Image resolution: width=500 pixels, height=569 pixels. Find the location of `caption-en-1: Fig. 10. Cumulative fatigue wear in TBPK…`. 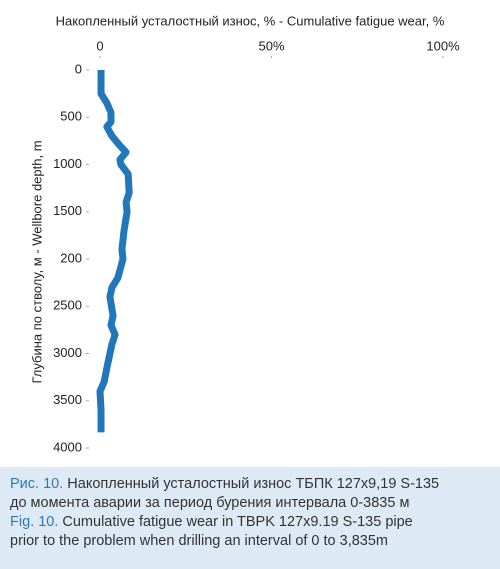

caption-en-1: Fig. 10. Cumulative fatigue wear in TBPK… is located at coordinates (250, 522).